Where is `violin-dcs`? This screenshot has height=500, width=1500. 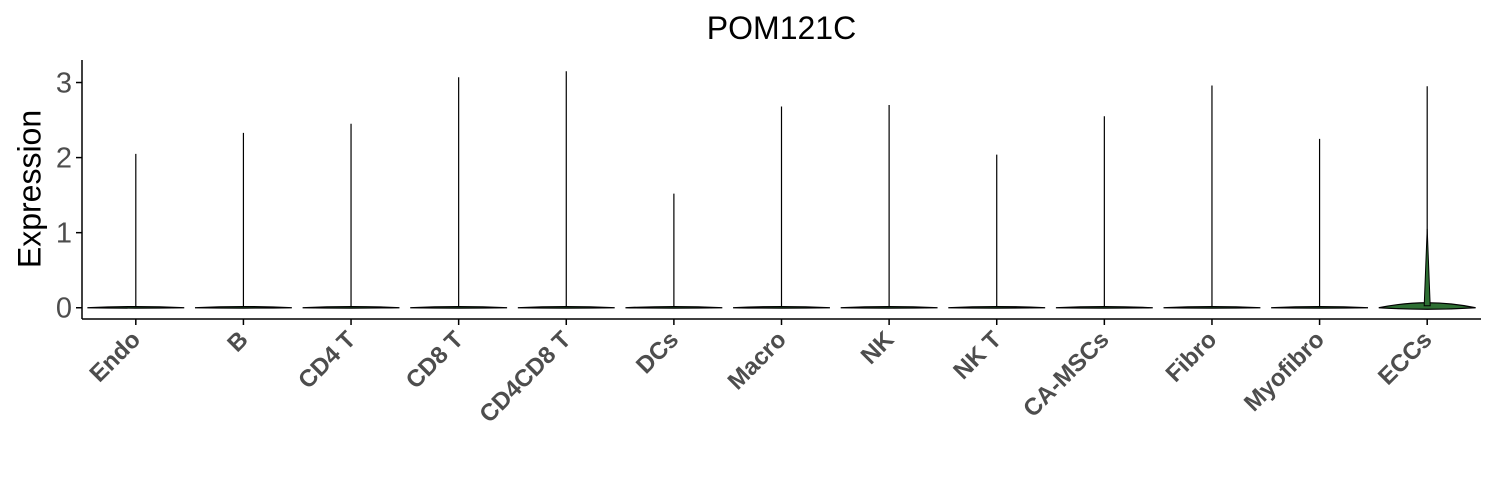
violin-dcs is located at coordinates (674, 251).